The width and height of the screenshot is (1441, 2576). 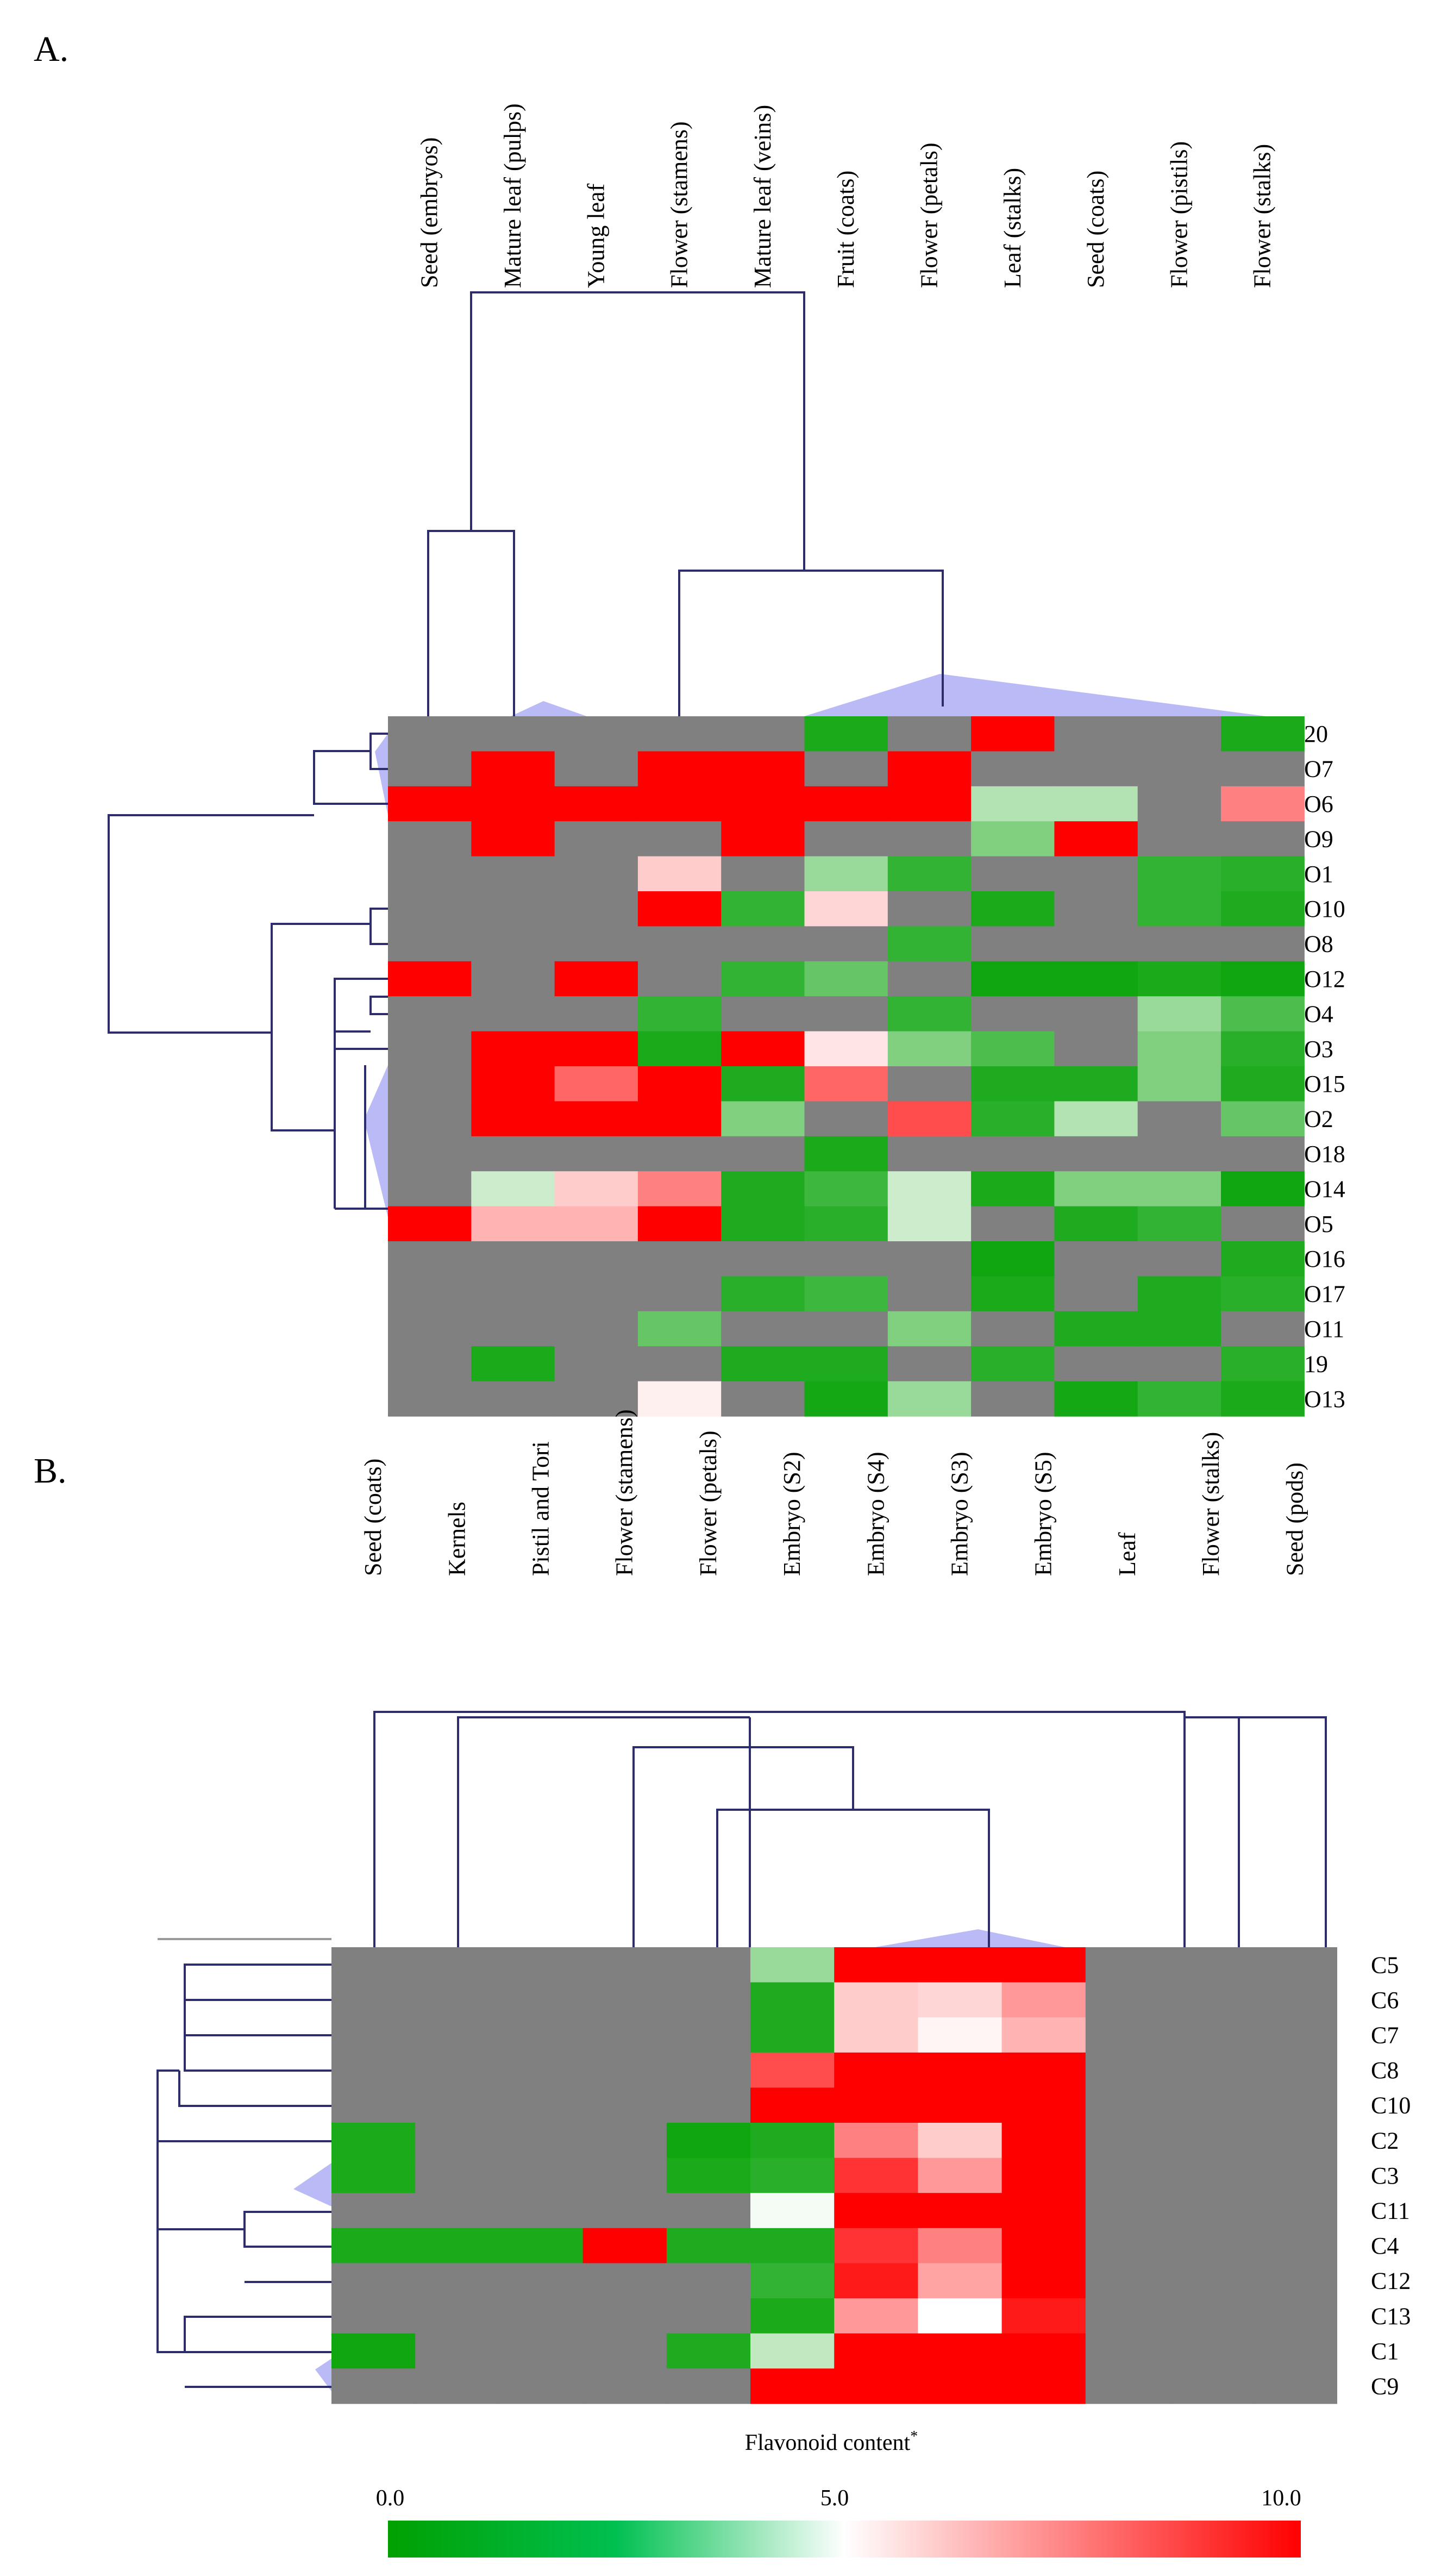 I want to click on column-label: Leaf (stalks), so click(x=1012, y=228).